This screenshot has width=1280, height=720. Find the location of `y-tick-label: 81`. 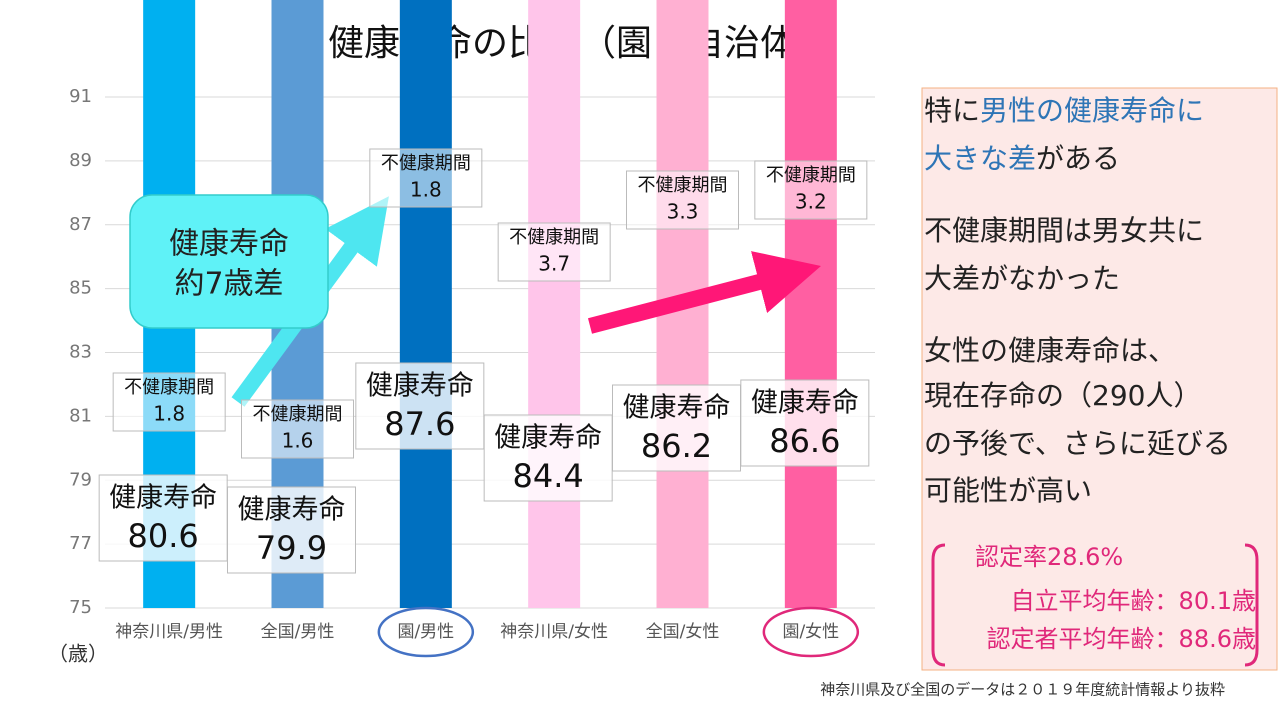

y-tick-label: 81 is located at coordinates (80, 415).